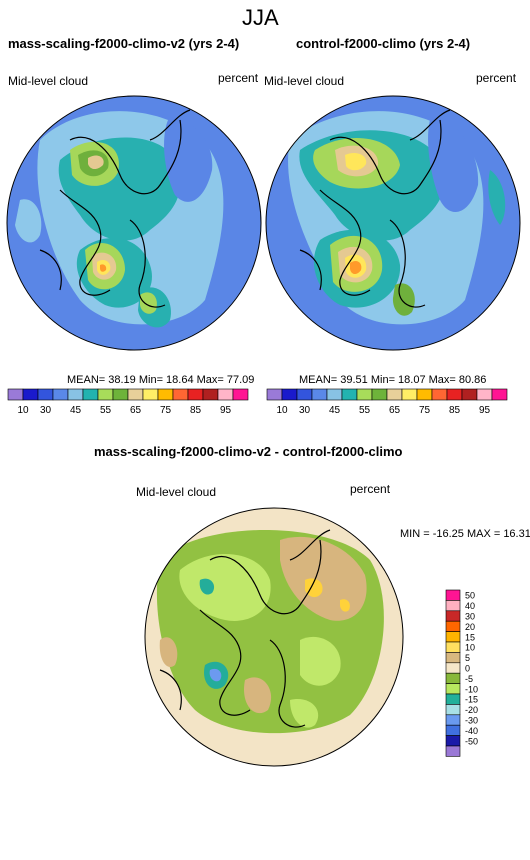 This screenshot has height=860, width=530. What do you see at coordinates (161, 380) in the screenshot?
I see `panel-1-stats: MEAN= 38.19 Min= 18.64 Max= 77.09` at bounding box center [161, 380].